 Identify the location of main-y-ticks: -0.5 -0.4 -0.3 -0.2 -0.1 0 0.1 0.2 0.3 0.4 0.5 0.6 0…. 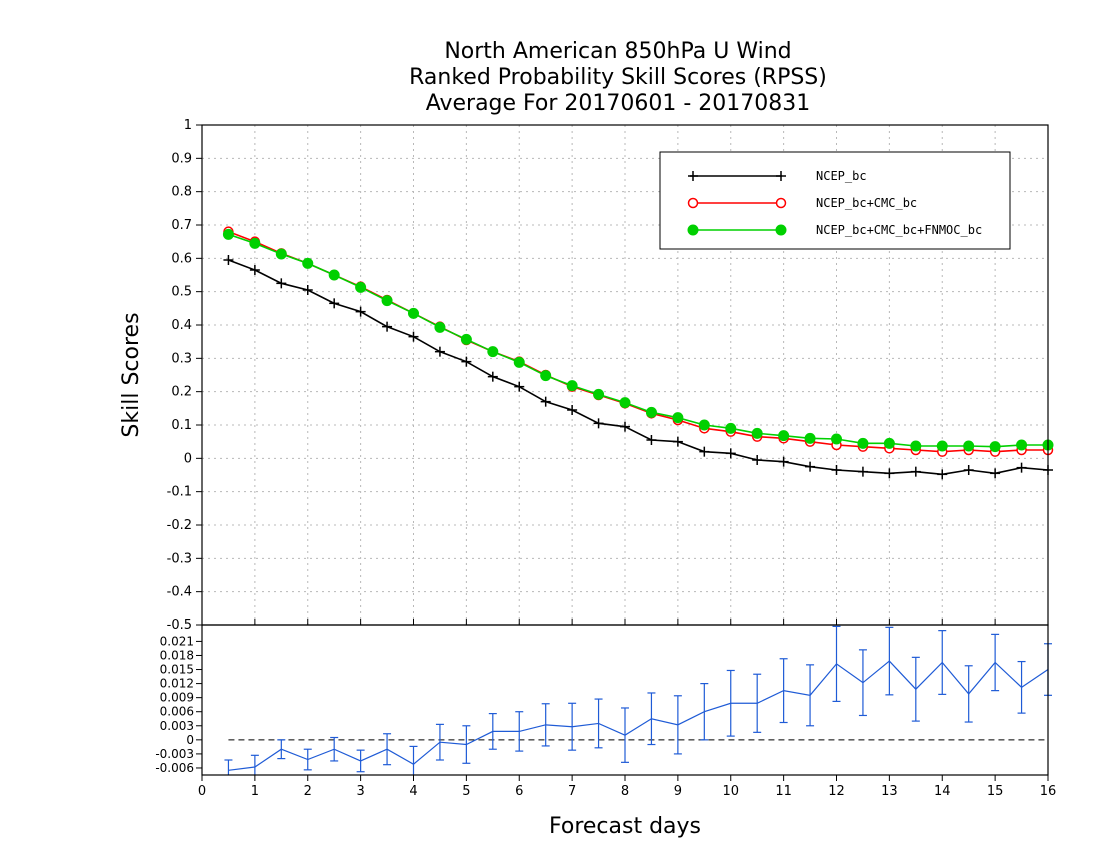
(184, 375).